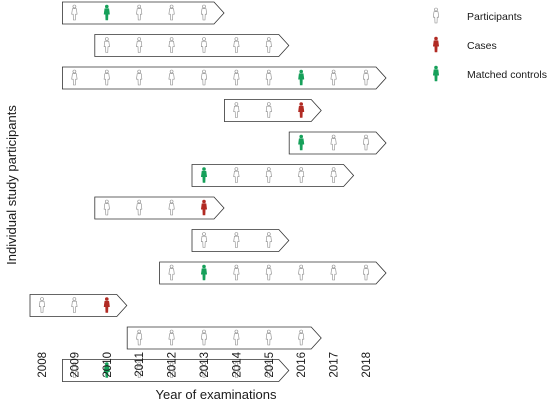 Image resolution: width=550 pixels, height=413 pixels. I want to click on x-tick-label: 2015, so click(270, 365).